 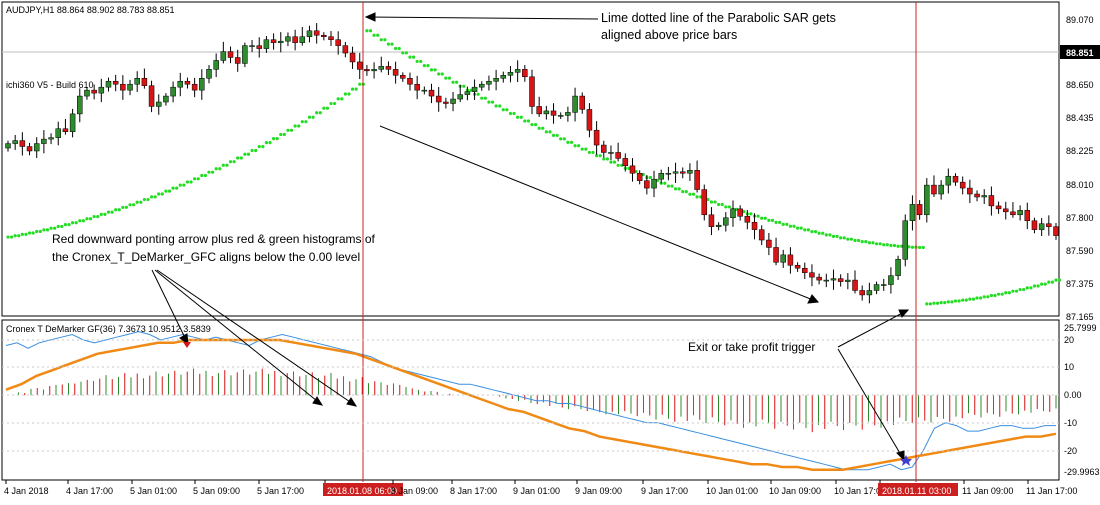 I want to click on price-tick: 87.165, so click(x=1080, y=317).